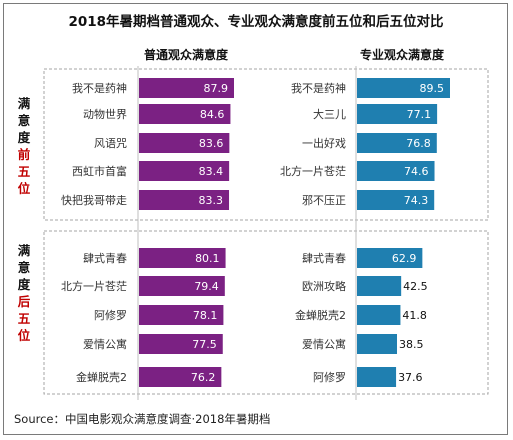 This screenshot has width=513, height=440. I want to click on group-label-char: 后, so click(24, 301).